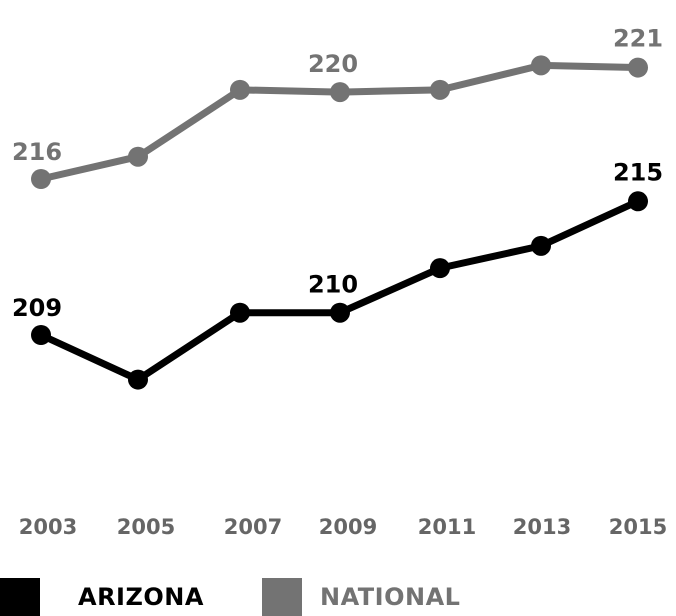 The width and height of the screenshot is (676, 616). Describe the element at coordinates (440, 89) in the screenshot. I see `data-point-national-2011` at that location.